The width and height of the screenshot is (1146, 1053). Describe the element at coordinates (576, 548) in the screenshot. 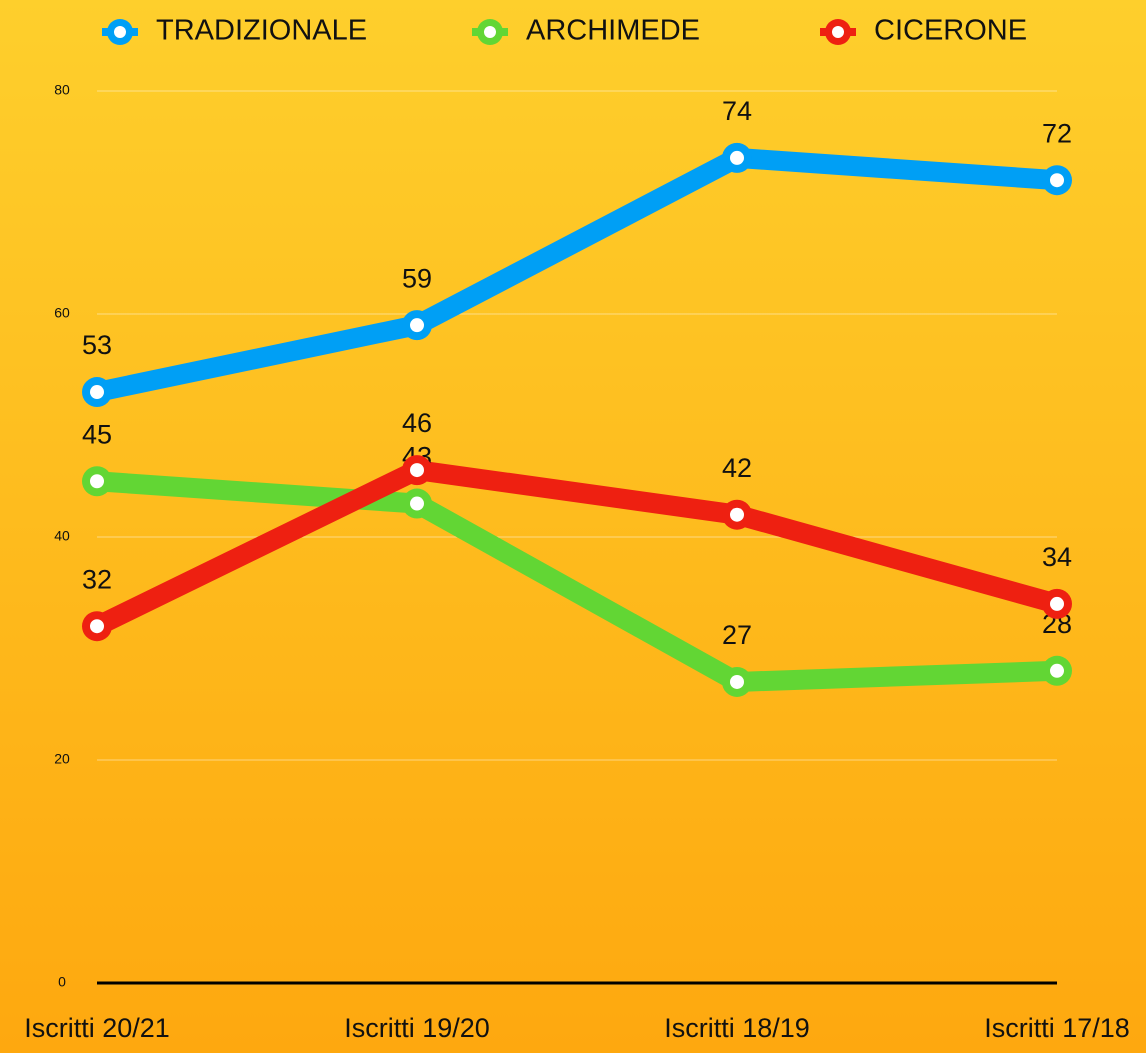

I see `series-line` at that location.